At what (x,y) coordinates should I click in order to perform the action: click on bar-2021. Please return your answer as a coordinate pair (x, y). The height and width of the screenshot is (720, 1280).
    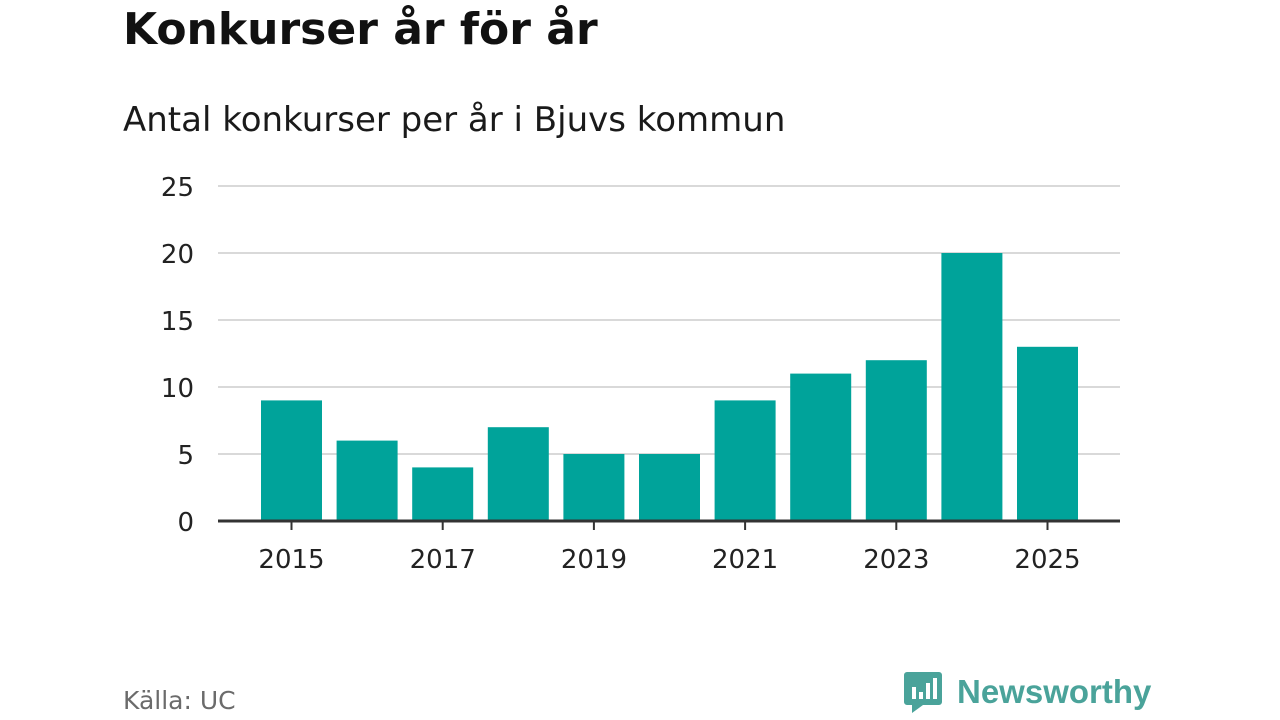
    Looking at the image, I should click on (745, 460).